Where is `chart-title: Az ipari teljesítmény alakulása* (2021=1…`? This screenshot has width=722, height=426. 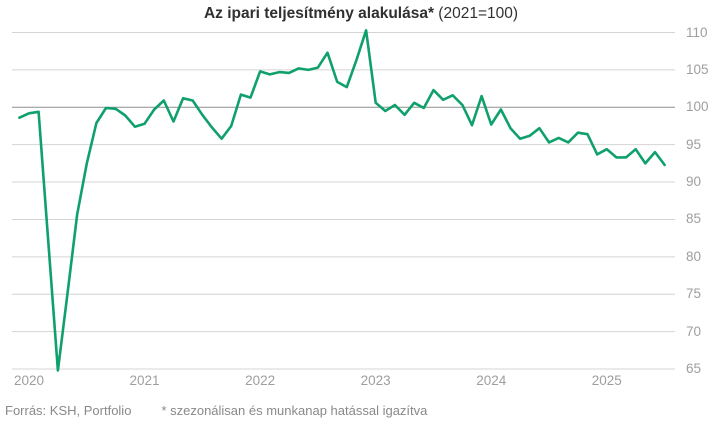 chart-title: Az ipari teljesítmény alakulása* (2021=1… is located at coordinates (361, 14).